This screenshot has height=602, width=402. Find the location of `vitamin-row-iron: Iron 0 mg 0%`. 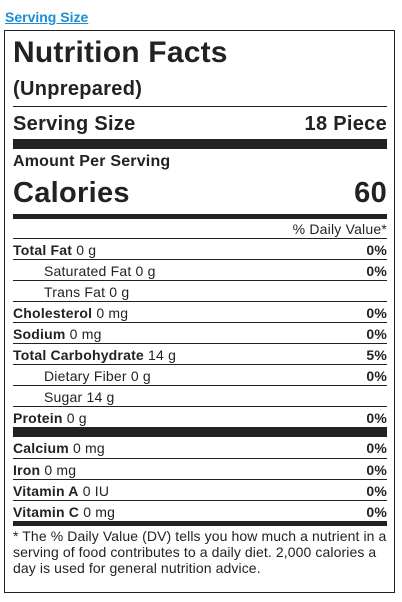

vitamin-row-iron: Iron 0 mg 0% is located at coordinates (200, 468).